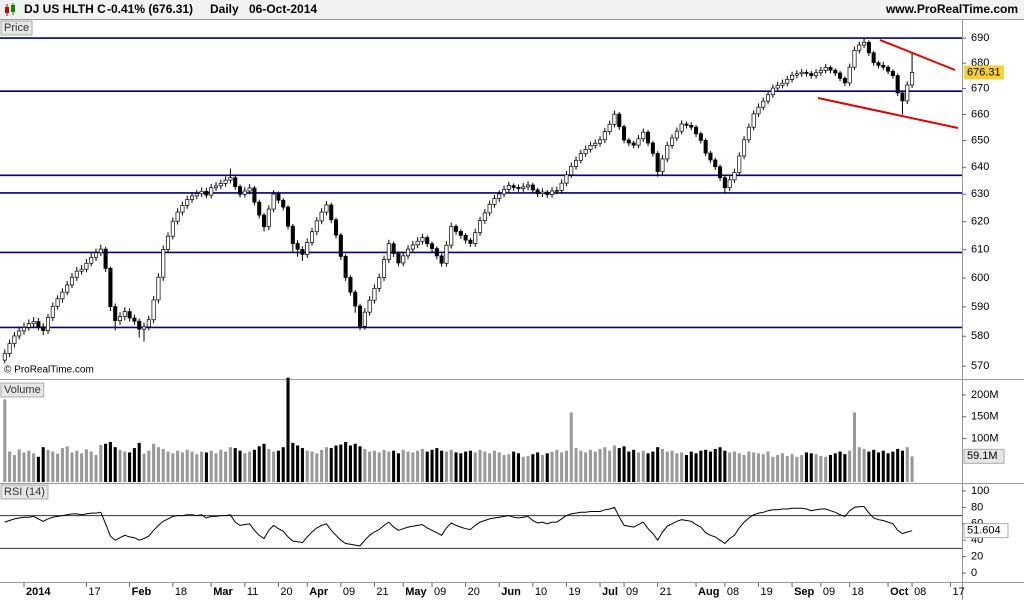 The width and height of the screenshot is (1024, 600). Describe the element at coordinates (920, 592) in the screenshot. I see `x-tick-label: 08` at that location.